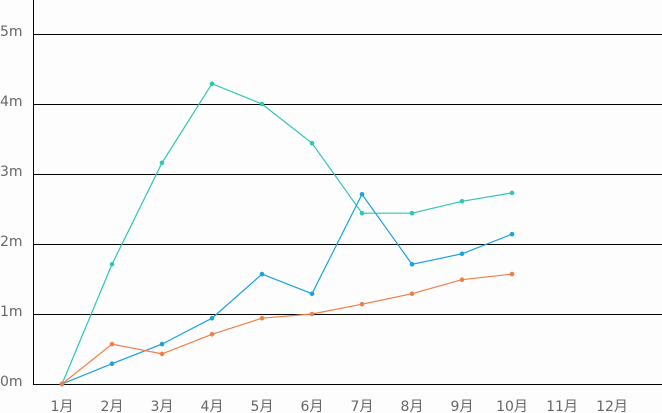 The width and height of the screenshot is (662, 413). I want to click on y-tick-label: 5m, so click(11, 32).